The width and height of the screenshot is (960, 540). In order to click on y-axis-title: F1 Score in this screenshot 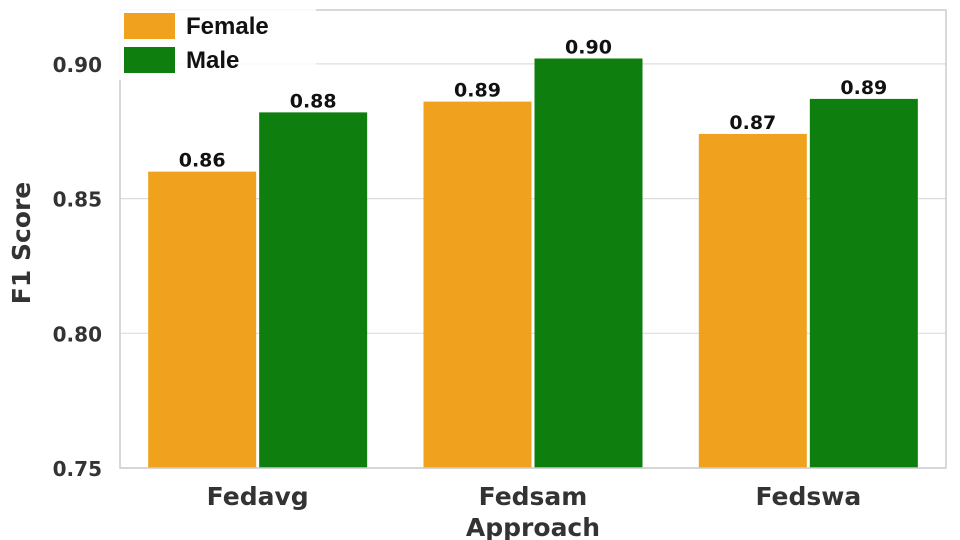, I will do `click(21, 243)`.